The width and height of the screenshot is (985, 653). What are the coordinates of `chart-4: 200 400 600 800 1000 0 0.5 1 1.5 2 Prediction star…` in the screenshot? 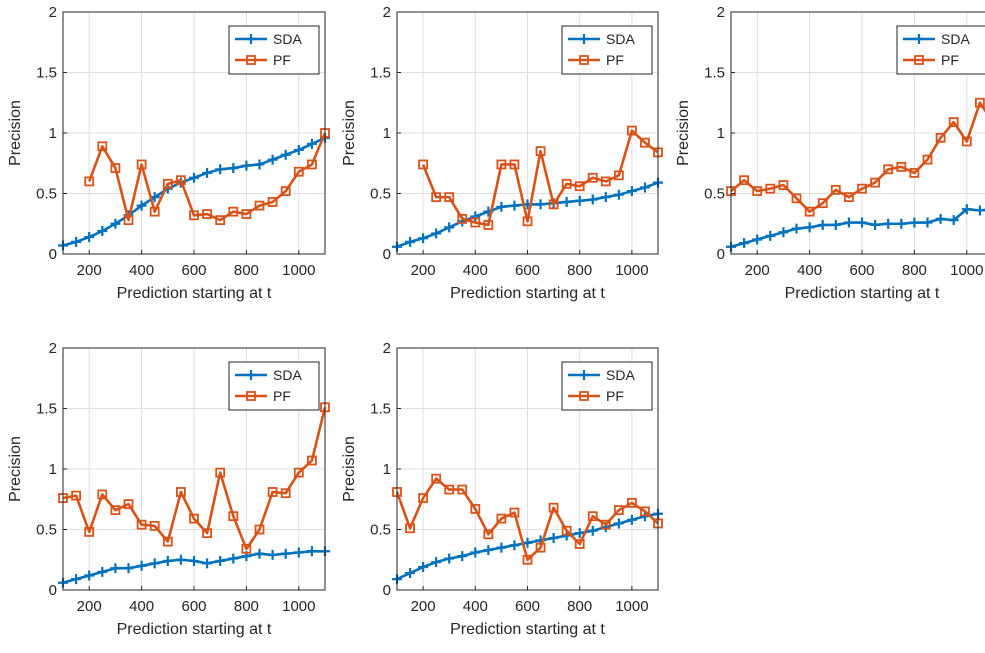 It's located at (168, 489).